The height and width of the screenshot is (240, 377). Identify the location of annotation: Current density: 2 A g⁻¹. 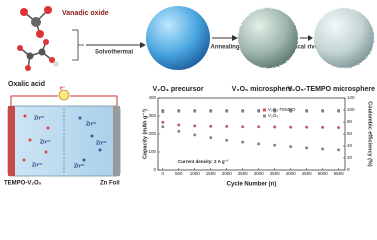
(203, 161).